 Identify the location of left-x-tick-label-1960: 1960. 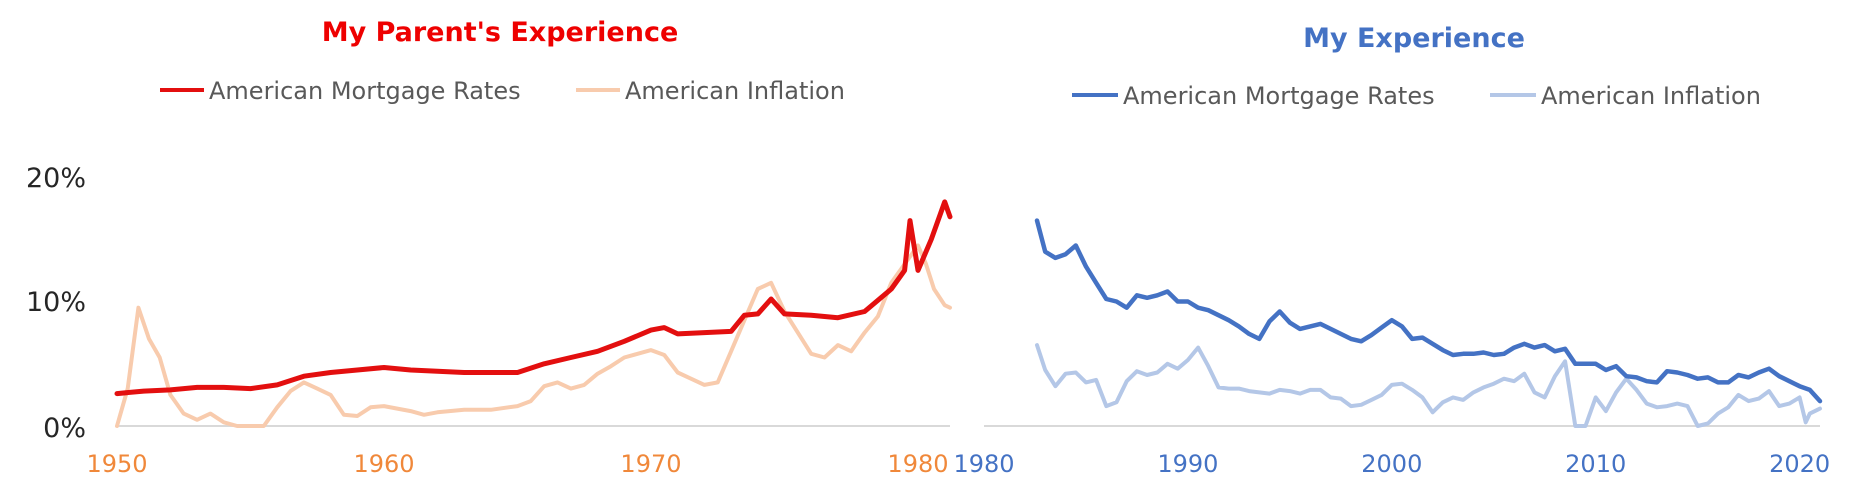
(383, 464).